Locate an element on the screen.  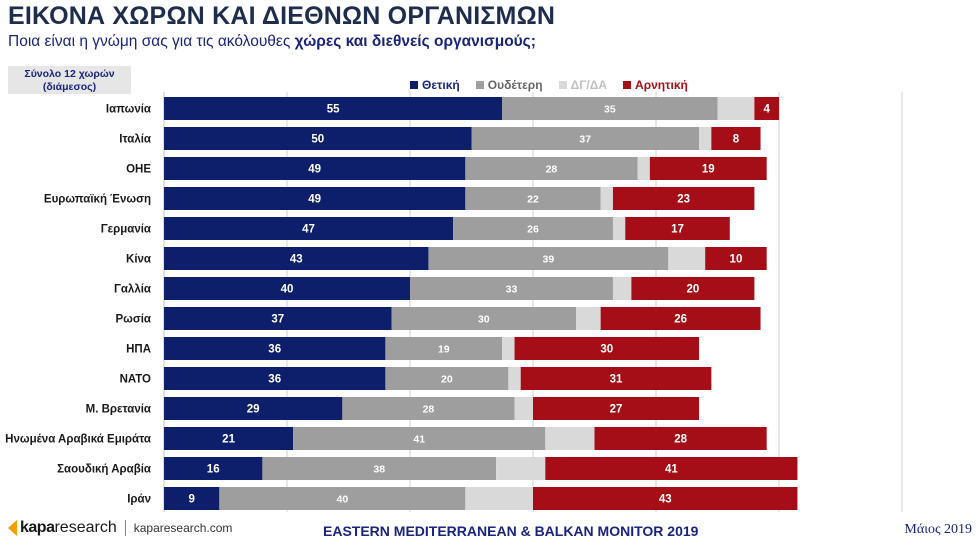
data-label: 16 is located at coordinates (213, 470).